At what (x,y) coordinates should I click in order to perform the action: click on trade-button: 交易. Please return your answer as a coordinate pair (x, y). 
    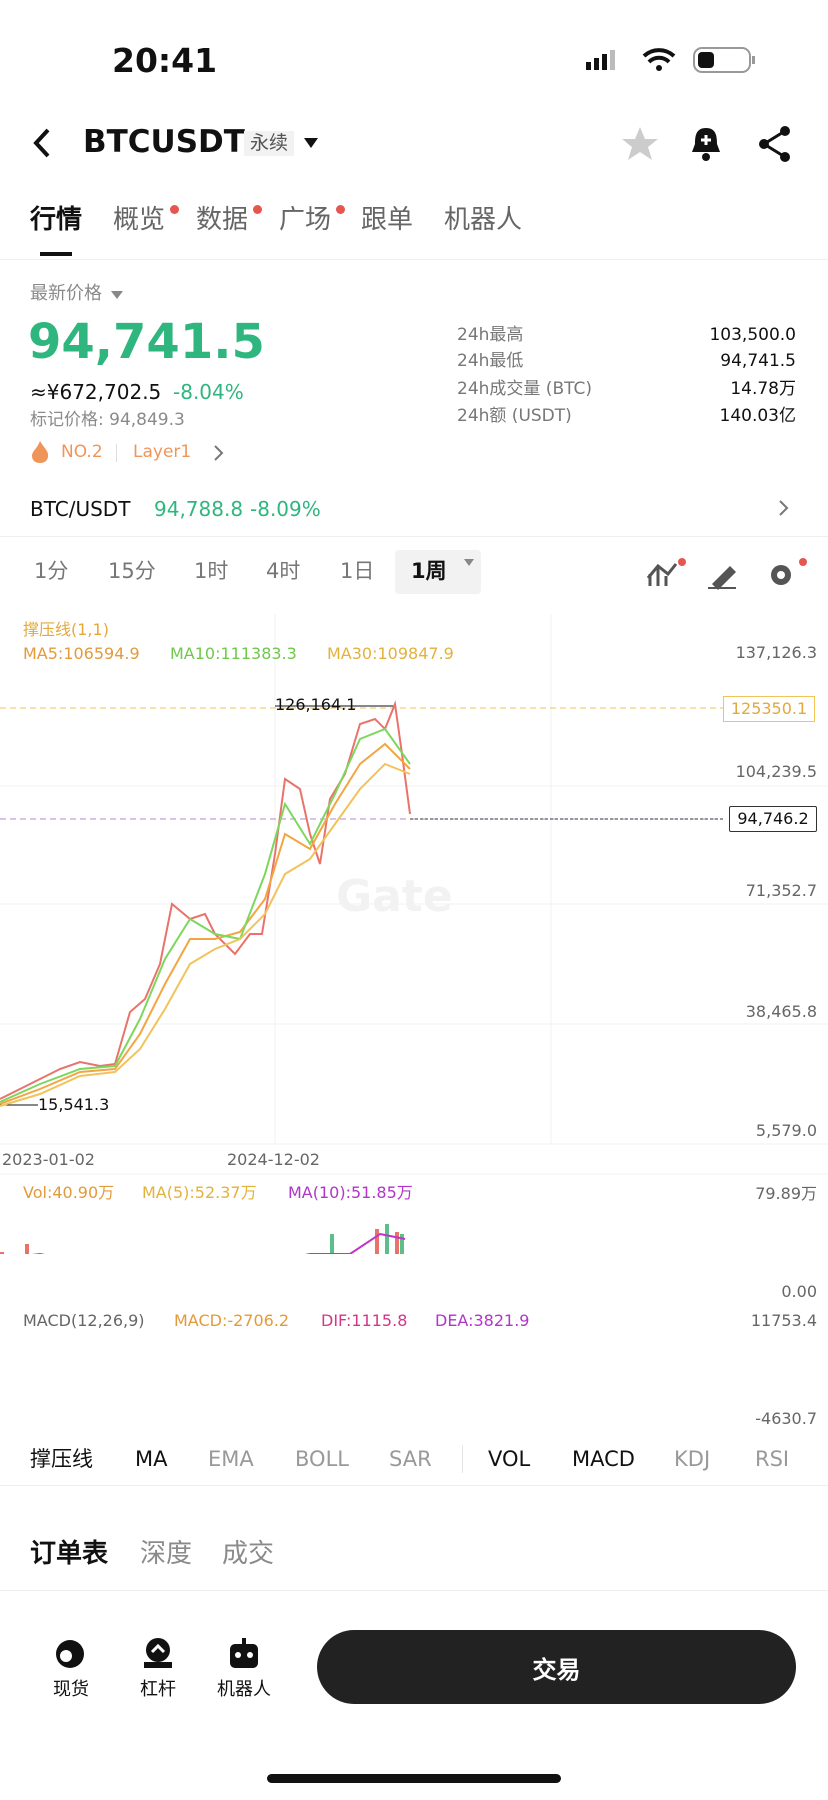
    Looking at the image, I should click on (556, 1667).